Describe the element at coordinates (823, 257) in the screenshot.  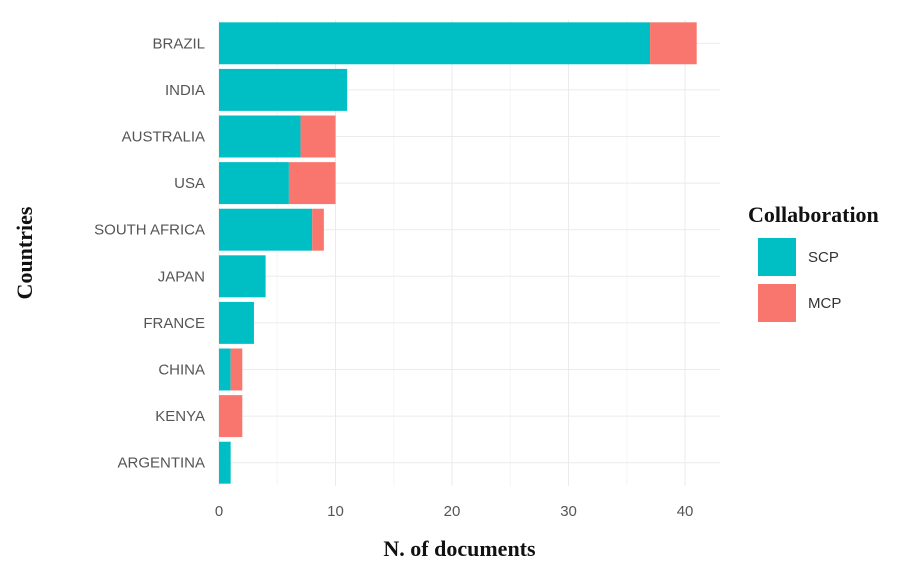
I see `legend-label-scp: SCP` at that location.